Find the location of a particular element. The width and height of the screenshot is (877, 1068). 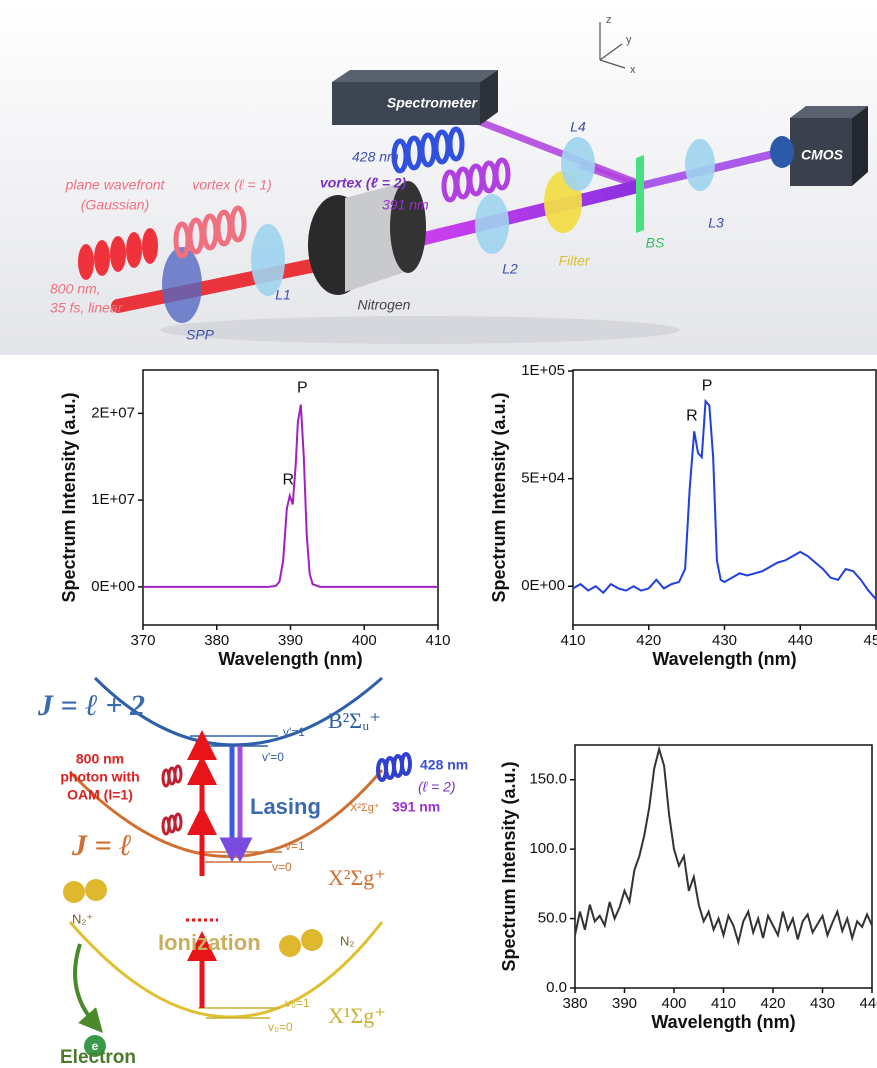

cmos-top is located at coordinates (829, 112).